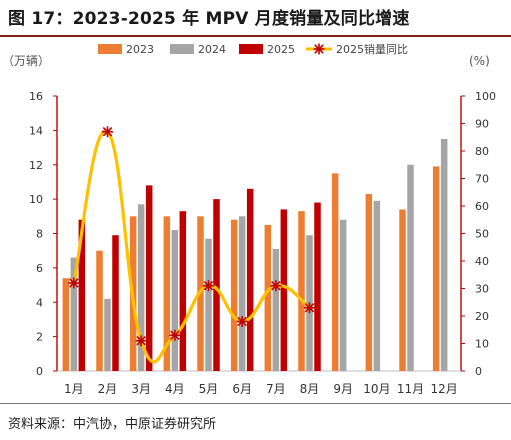 Image resolution: width=511 pixels, height=440 pixels. Describe the element at coordinates (255, 36) in the screenshot. I see `title-divider` at that location.